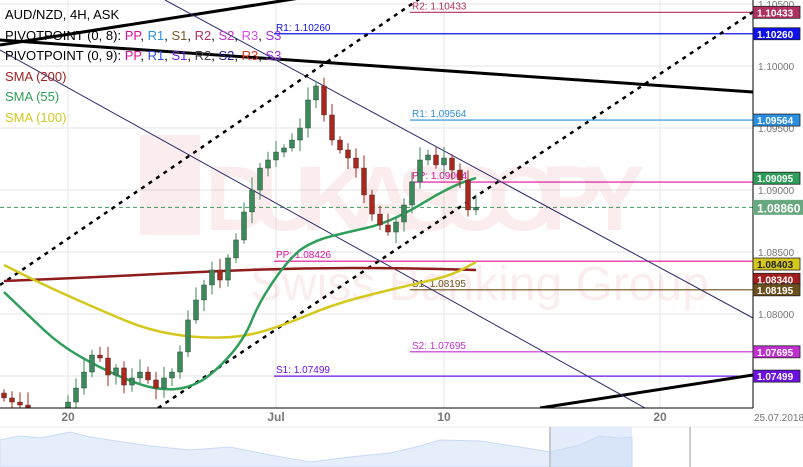  What do you see at coordinates (364, 417) in the screenshot?
I see `time-axis: 20 Jul 10 20` at bounding box center [364, 417].